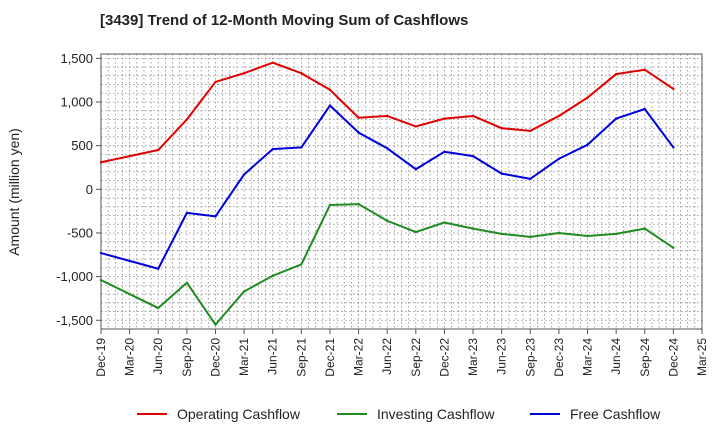  What do you see at coordinates (436, 414) in the screenshot?
I see `investing-cashflow-legend-label: Investing Cashflow` at bounding box center [436, 414].